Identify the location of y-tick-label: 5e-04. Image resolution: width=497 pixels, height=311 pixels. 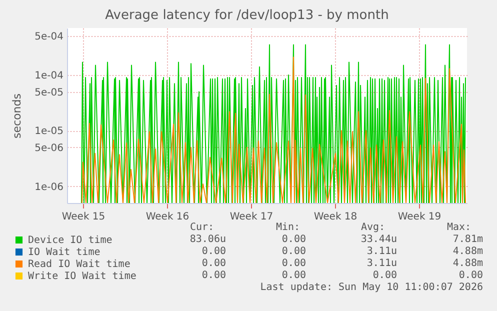
(49, 37).